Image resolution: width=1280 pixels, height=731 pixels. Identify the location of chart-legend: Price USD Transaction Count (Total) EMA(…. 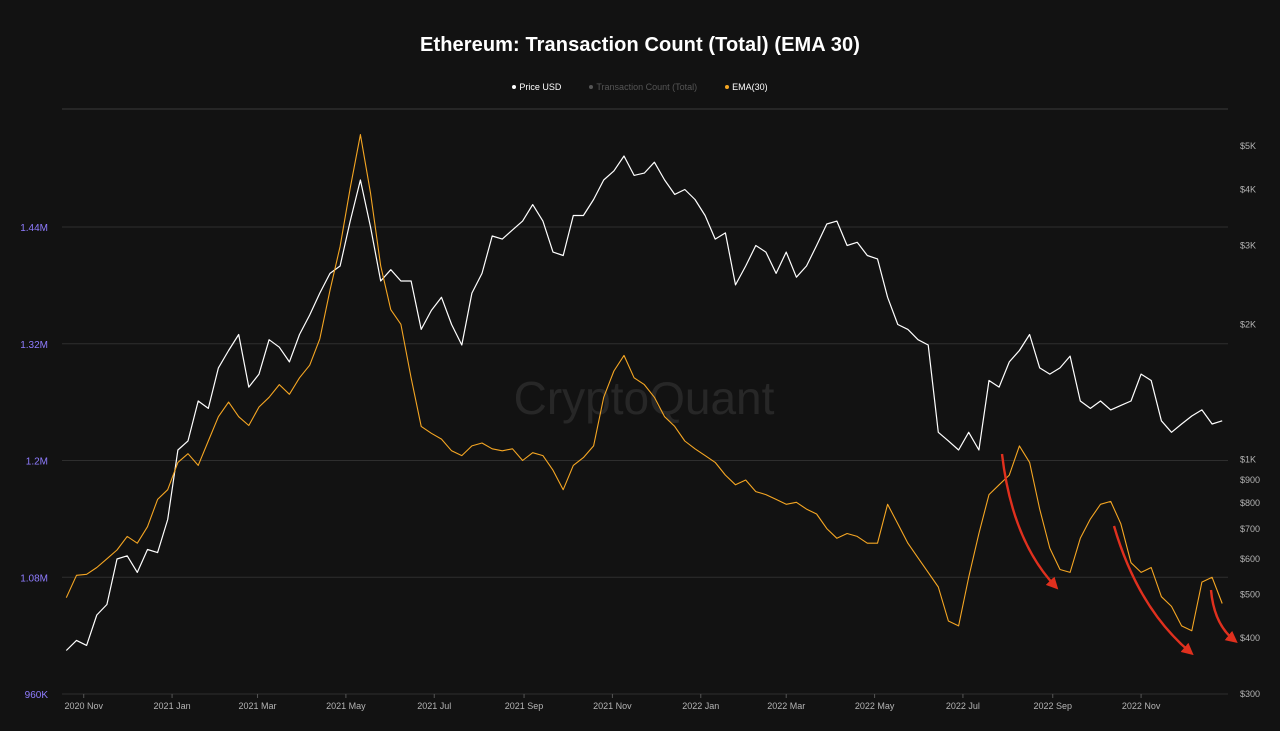
(640, 87).